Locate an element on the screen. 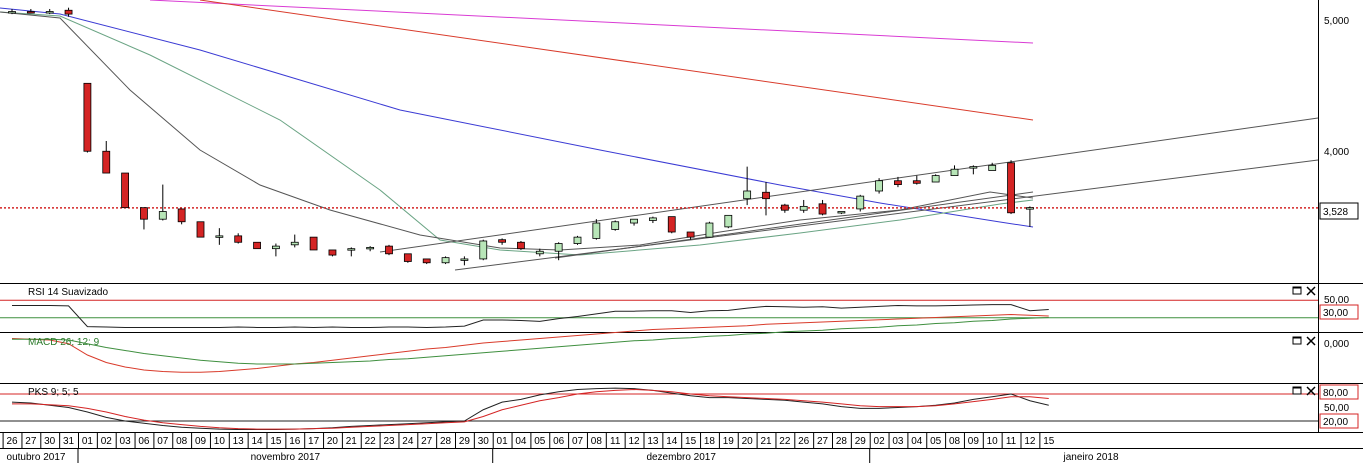 This screenshot has width=1363, height=463. macd-close-icon is located at coordinates (1311, 341).